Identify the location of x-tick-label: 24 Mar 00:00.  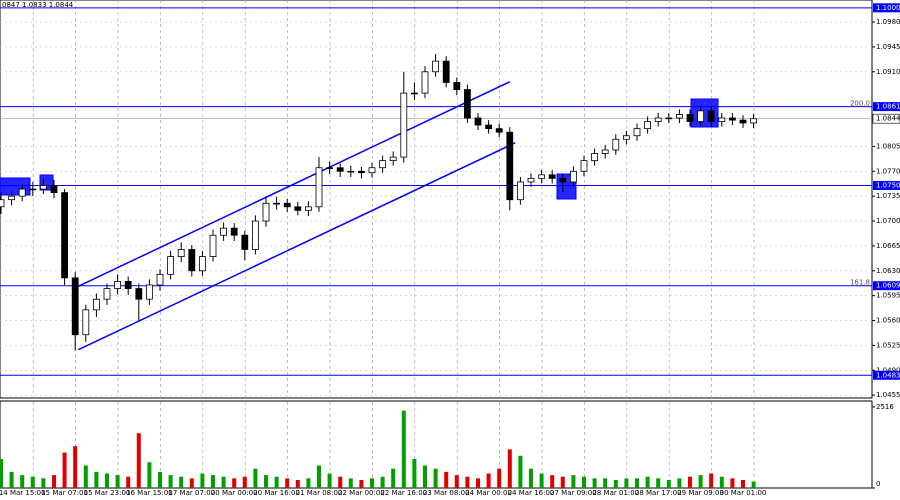
(488, 493).